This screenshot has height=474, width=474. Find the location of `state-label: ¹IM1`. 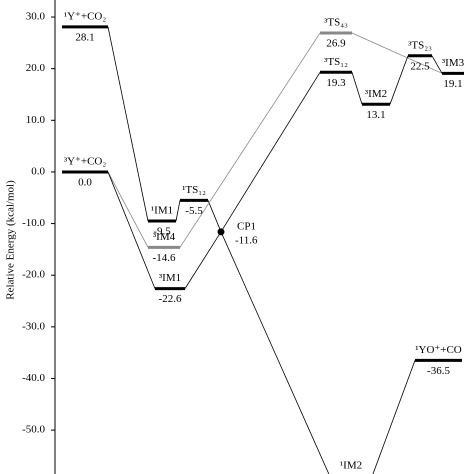

state-label: ¹IM1 is located at coordinates (162, 211).